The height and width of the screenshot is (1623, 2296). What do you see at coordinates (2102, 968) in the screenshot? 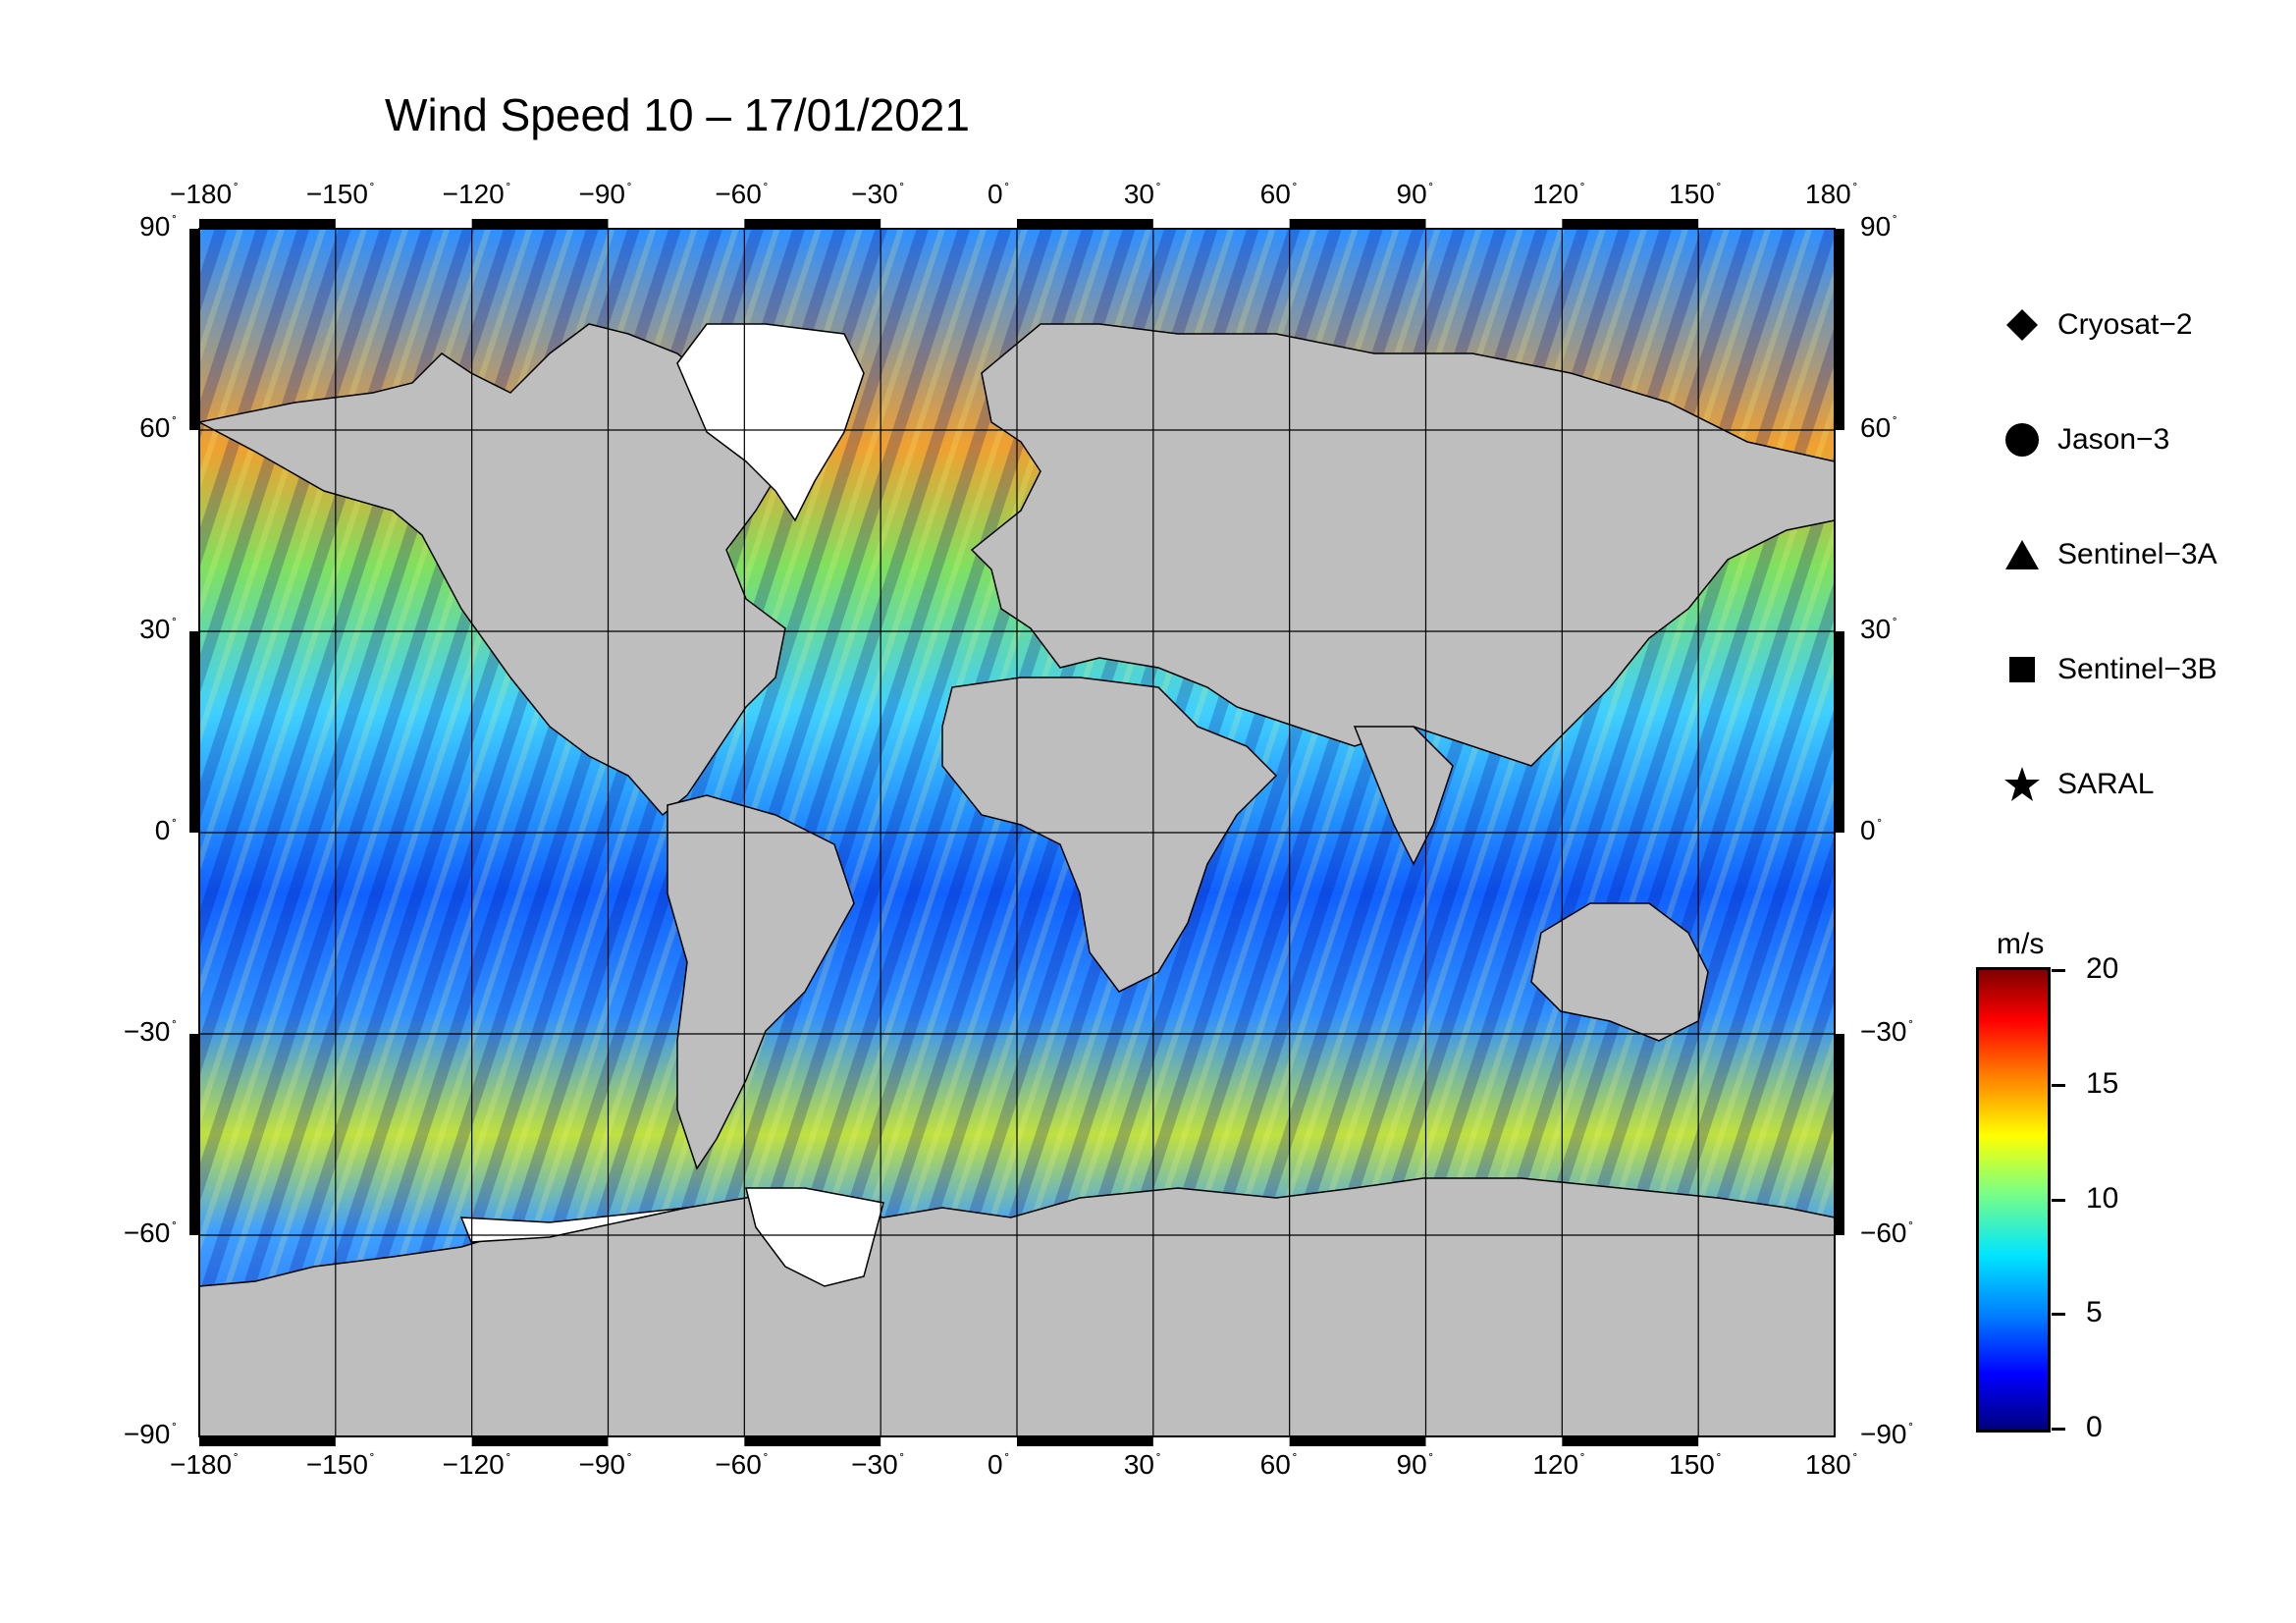
I see `colorbar-tick-label: 20` at bounding box center [2102, 968].